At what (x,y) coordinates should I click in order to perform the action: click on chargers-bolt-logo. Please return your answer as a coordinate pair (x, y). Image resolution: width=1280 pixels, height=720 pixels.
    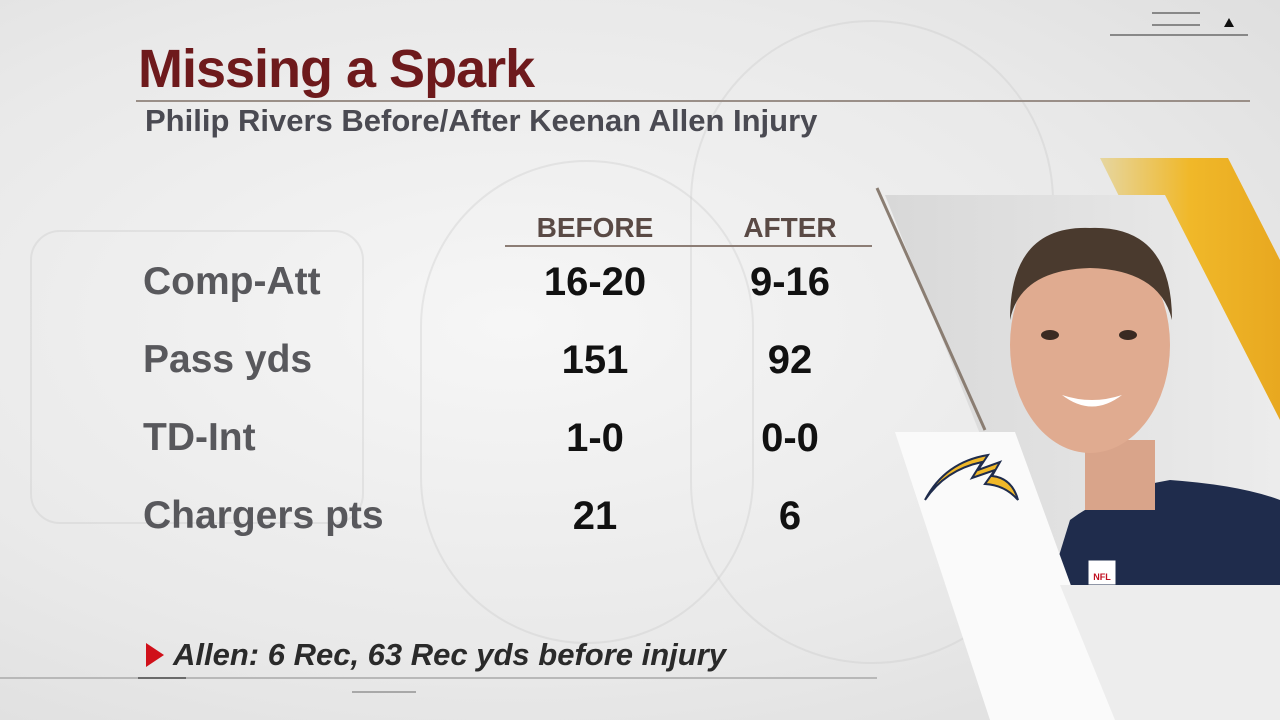
    Looking at the image, I should click on (971, 477).